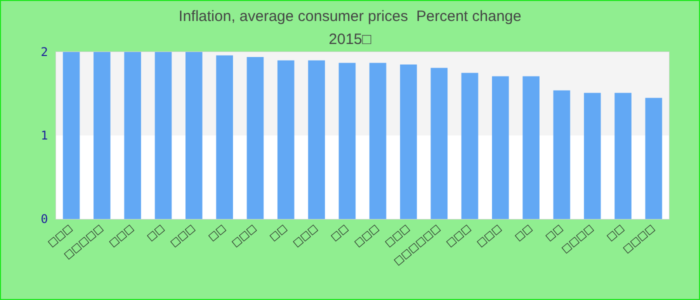  Describe the element at coordinates (44, 135) in the screenshot. I see `y-tick-label: 1` at that location.